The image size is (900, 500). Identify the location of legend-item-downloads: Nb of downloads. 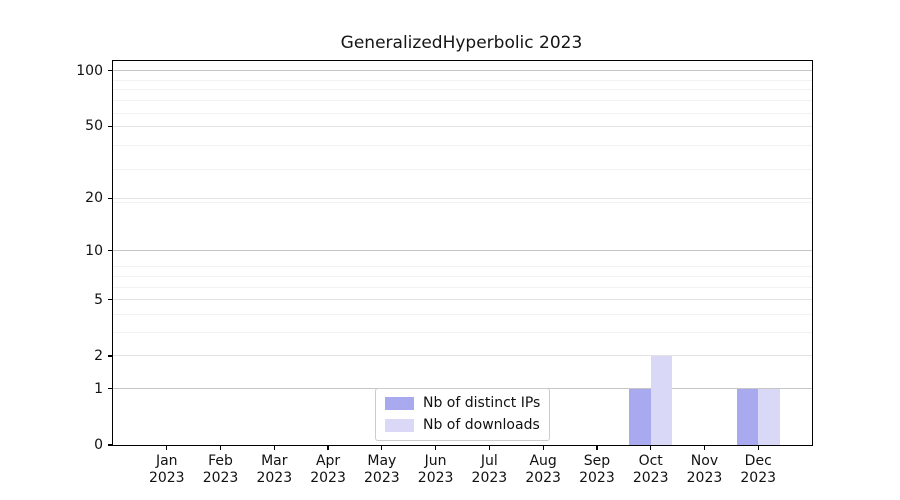
(462, 425).